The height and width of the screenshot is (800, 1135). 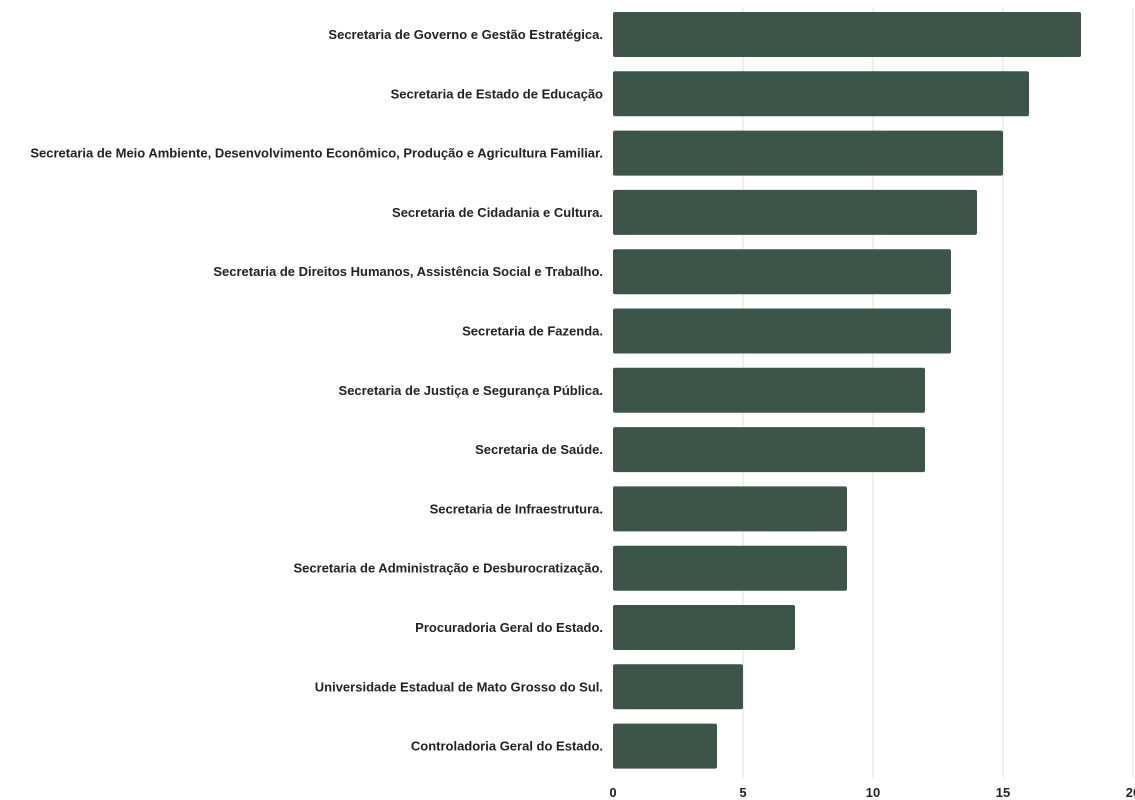 What do you see at coordinates (539, 449) in the screenshot?
I see `category-label: Secretaria de Saúde.` at bounding box center [539, 449].